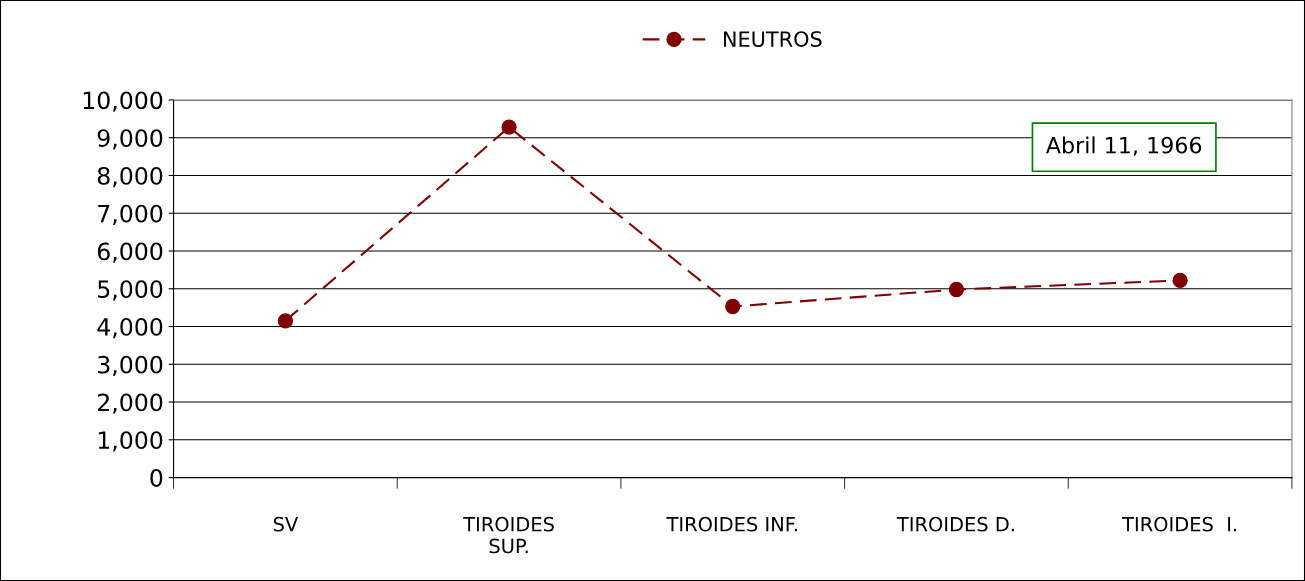 Image resolution: width=1305 pixels, height=581 pixels. I want to click on y-tick-label: 1,000, so click(130, 441).